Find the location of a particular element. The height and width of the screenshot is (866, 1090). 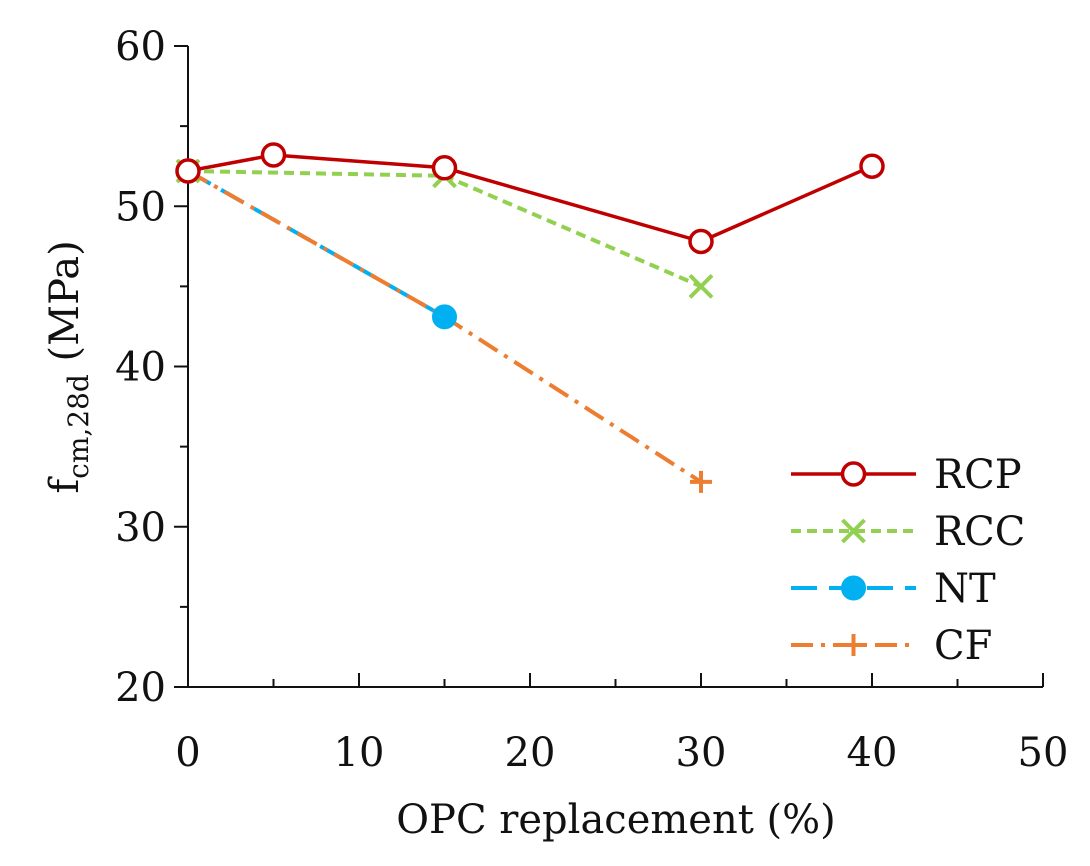

y-tick-label: 50 is located at coordinates (140, 207).